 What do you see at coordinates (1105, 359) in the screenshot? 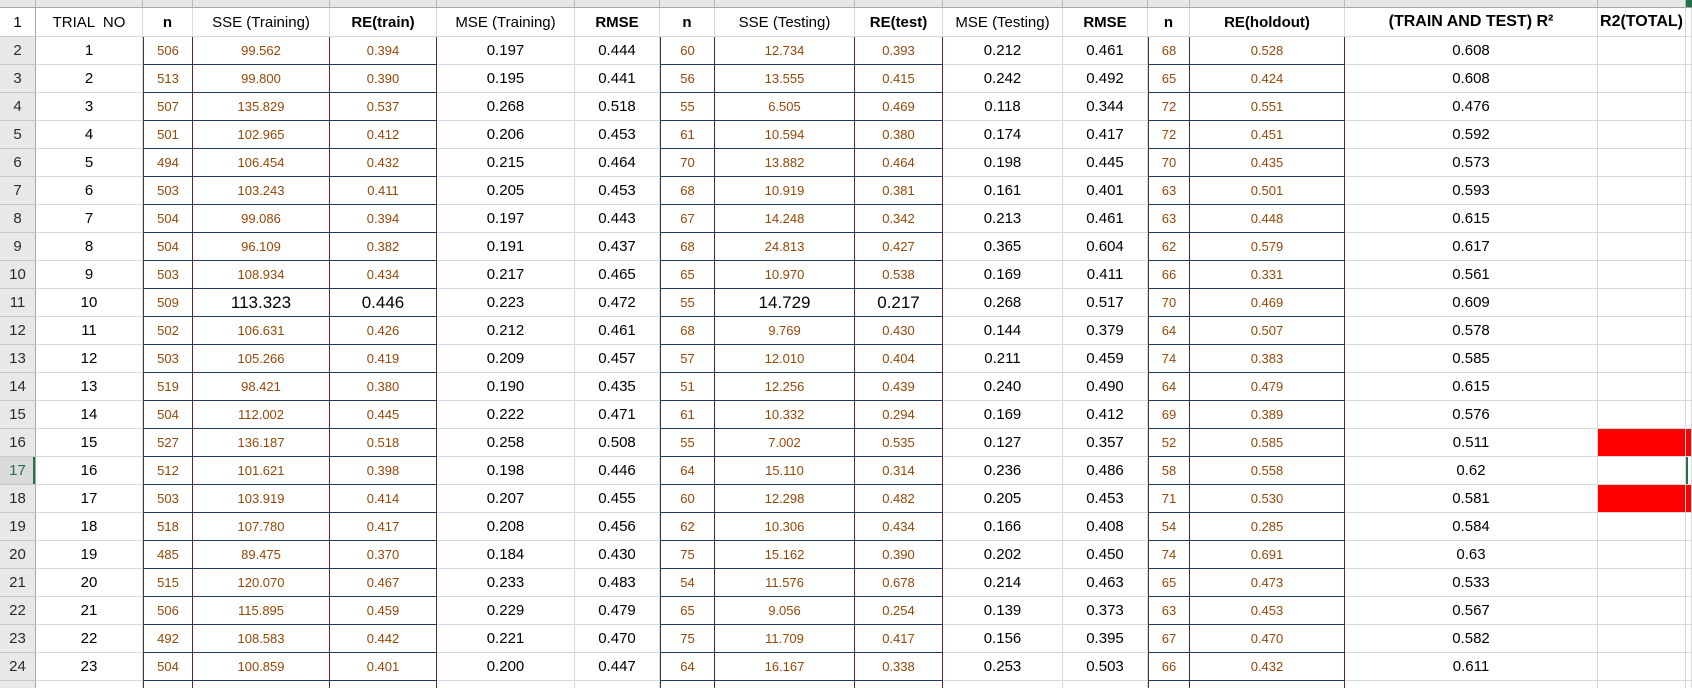
I see `cell-rmse_test: 0.459` at bounding box center [1105, 359].